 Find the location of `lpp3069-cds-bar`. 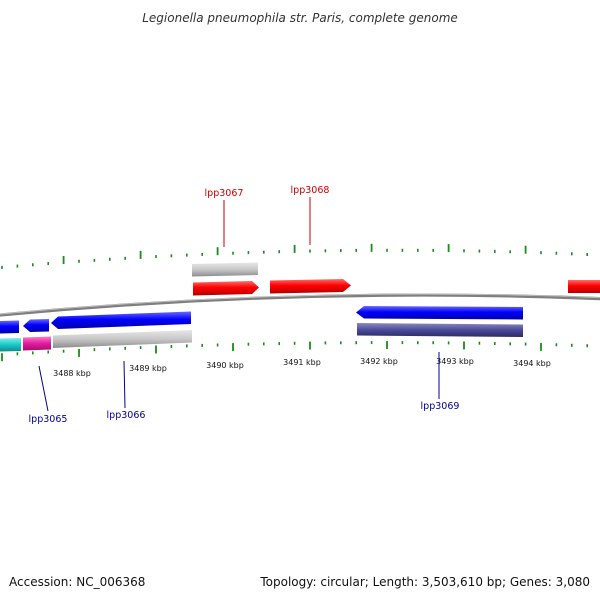

lpp3069-cds-bar is located at coordinates (440, 330).